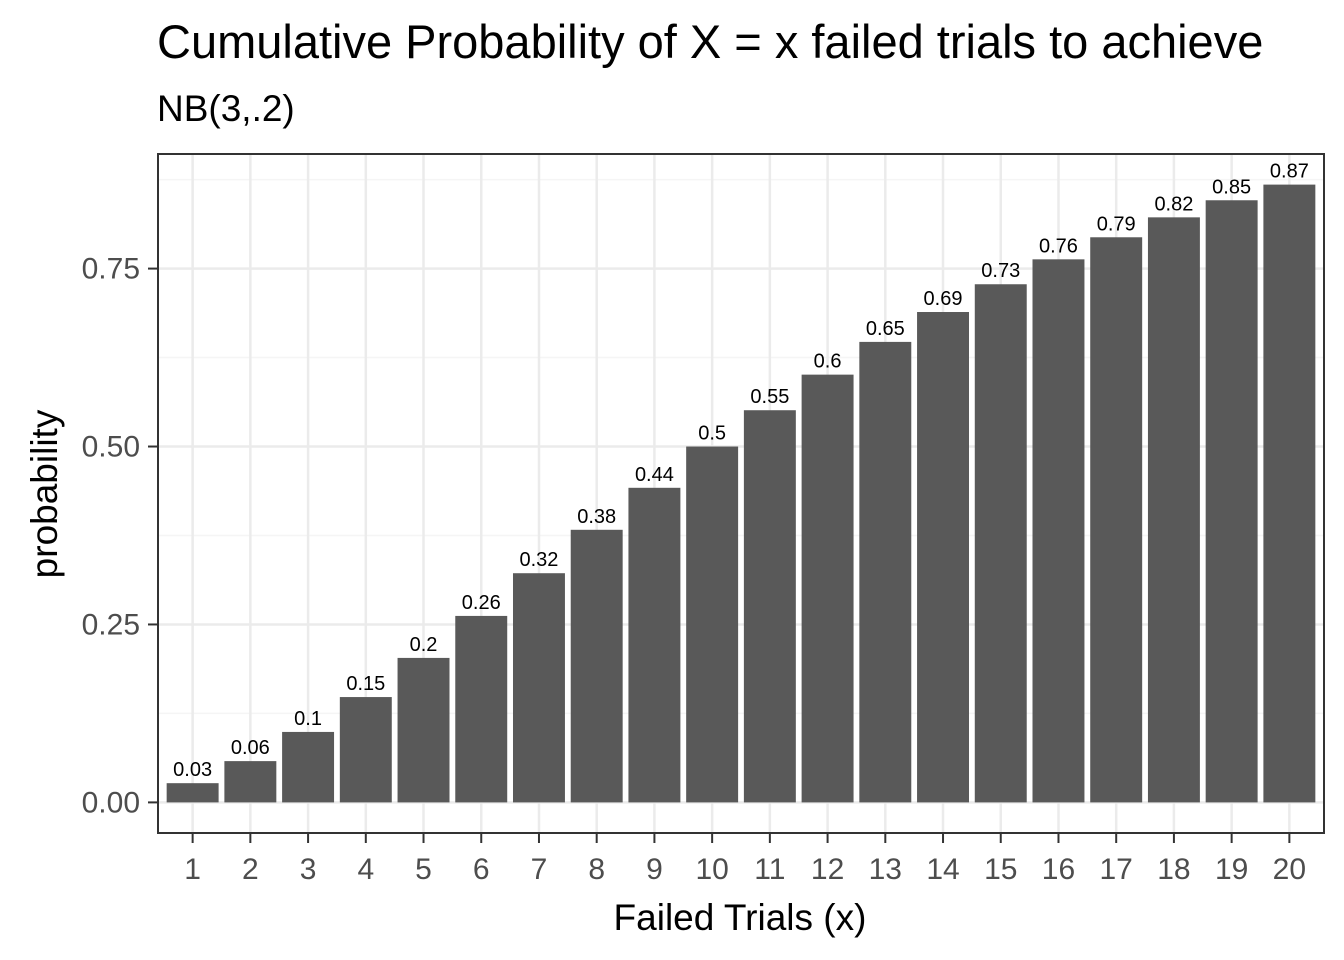 The image size is (1344, 960). Describe the element at coordinates (481, 603) in the screenshot. I see `data-label-6: 0.26` at that location.